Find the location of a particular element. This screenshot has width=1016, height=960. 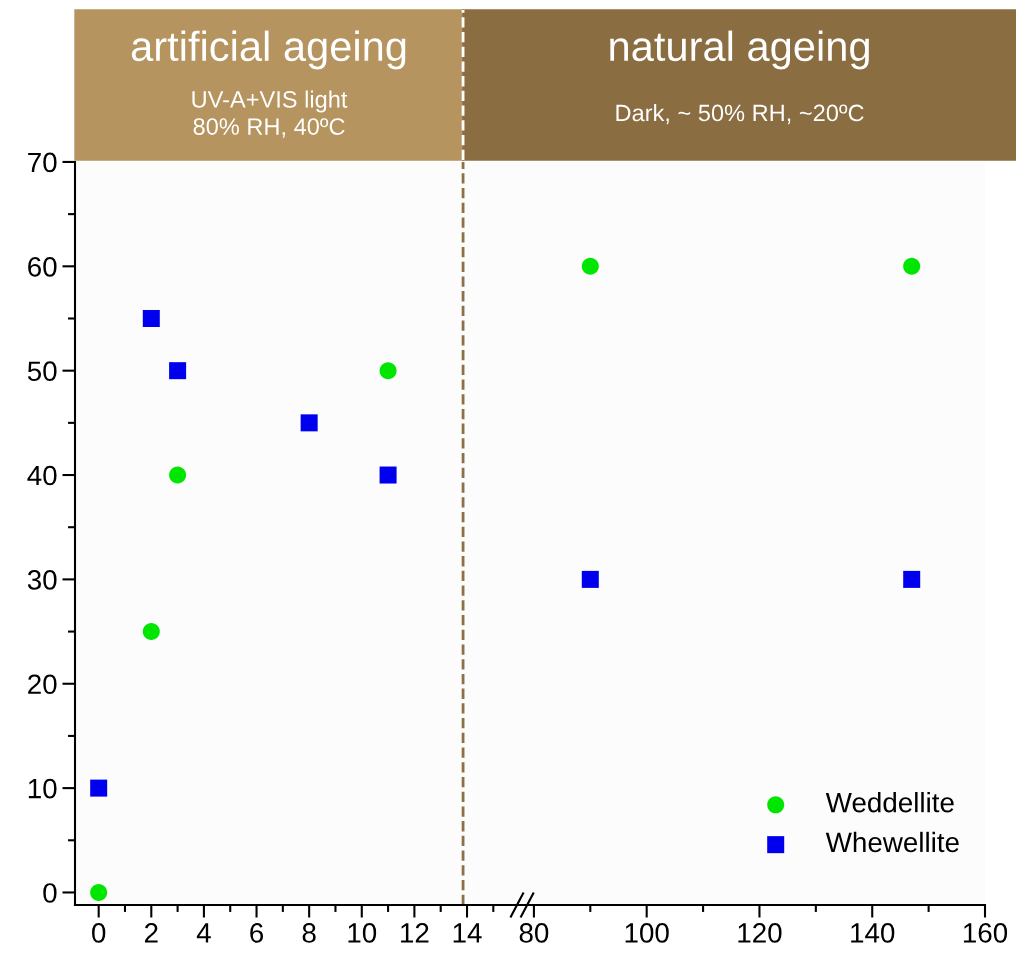

x-tick-label: 8 is located at coordinates (309, 933).